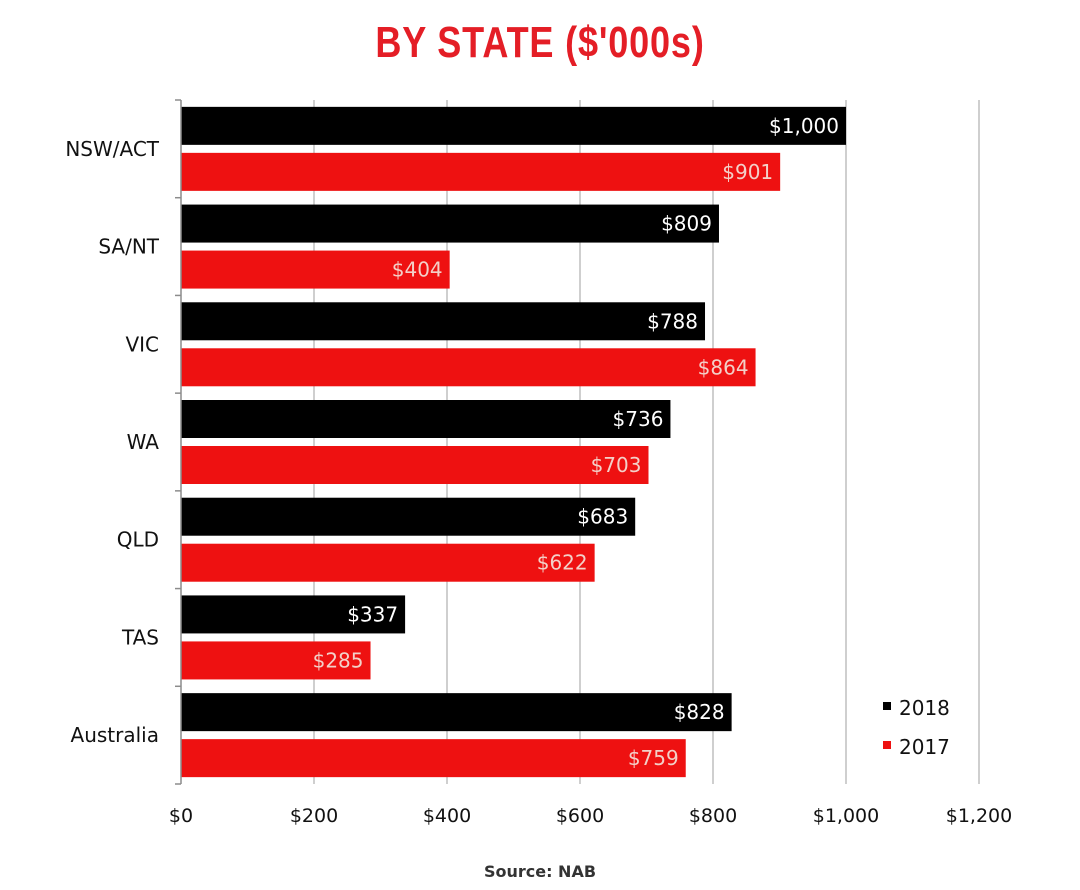  Describe the element at coordinates (540, 42) in the screenshot. I see `chart-title: BY STATE ($'000s)` at that location.